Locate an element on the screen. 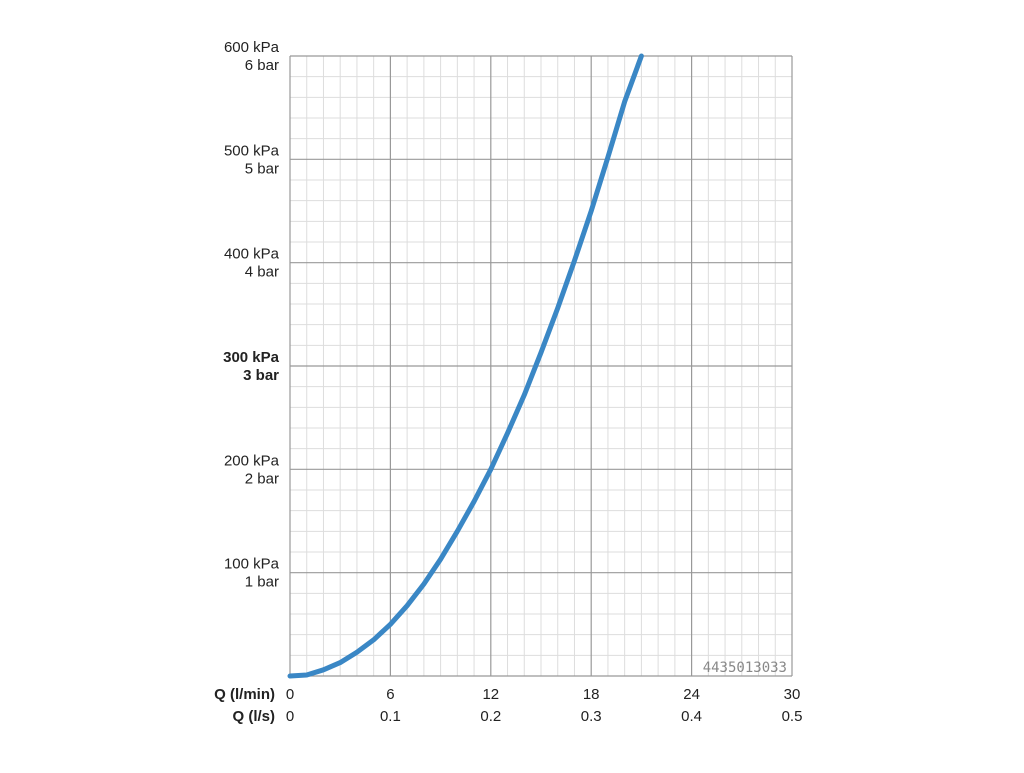 The width and height of the screenshot is (1024, 773). y-tick-label-bar: 6 bar is located at coordinates (262, 65).